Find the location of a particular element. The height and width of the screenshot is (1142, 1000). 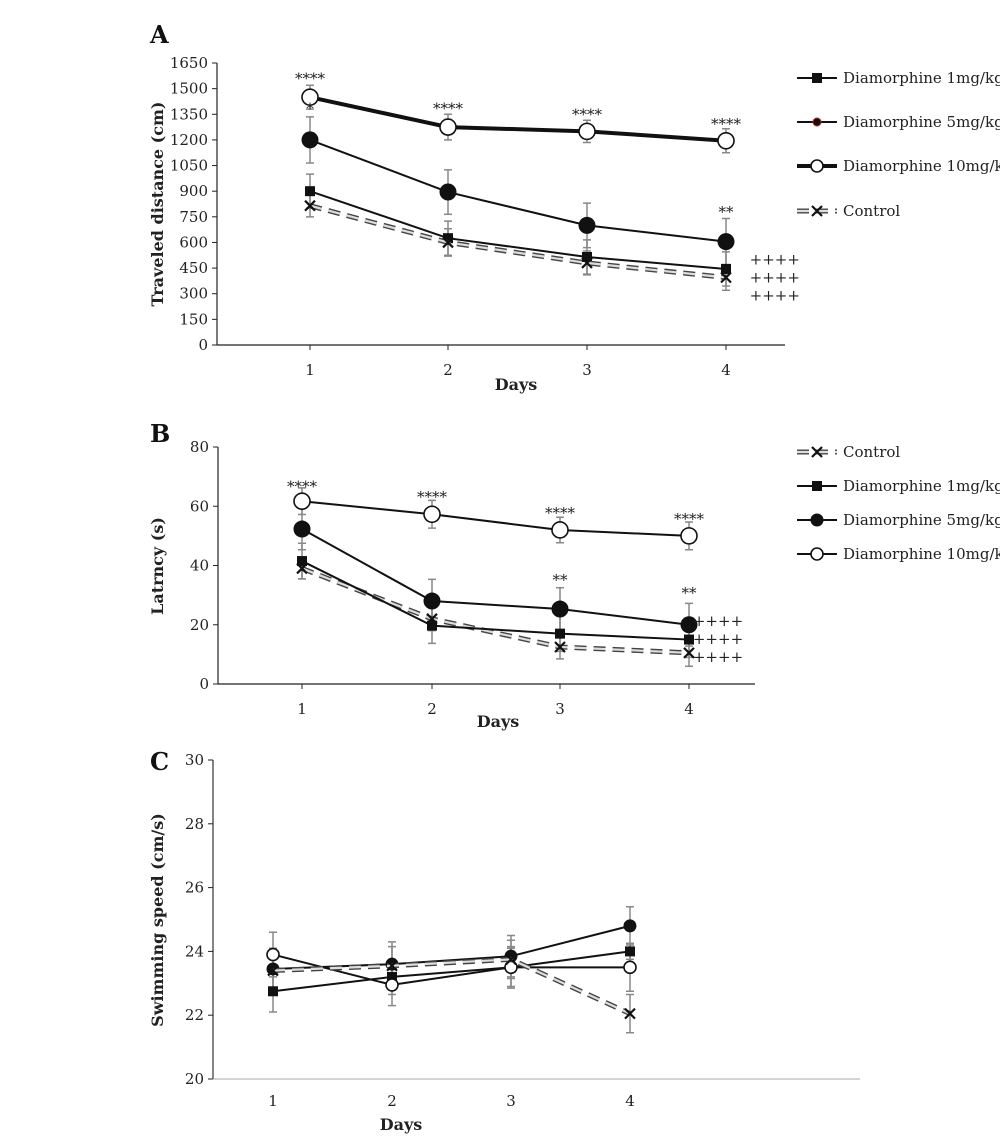

panel-label: A is located at coordinates (159, 34).